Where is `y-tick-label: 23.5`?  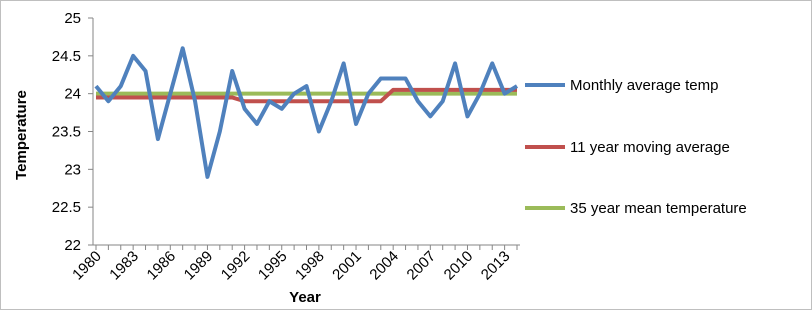 y-tick-label: 23.5 is located at coordinates (66, 132).